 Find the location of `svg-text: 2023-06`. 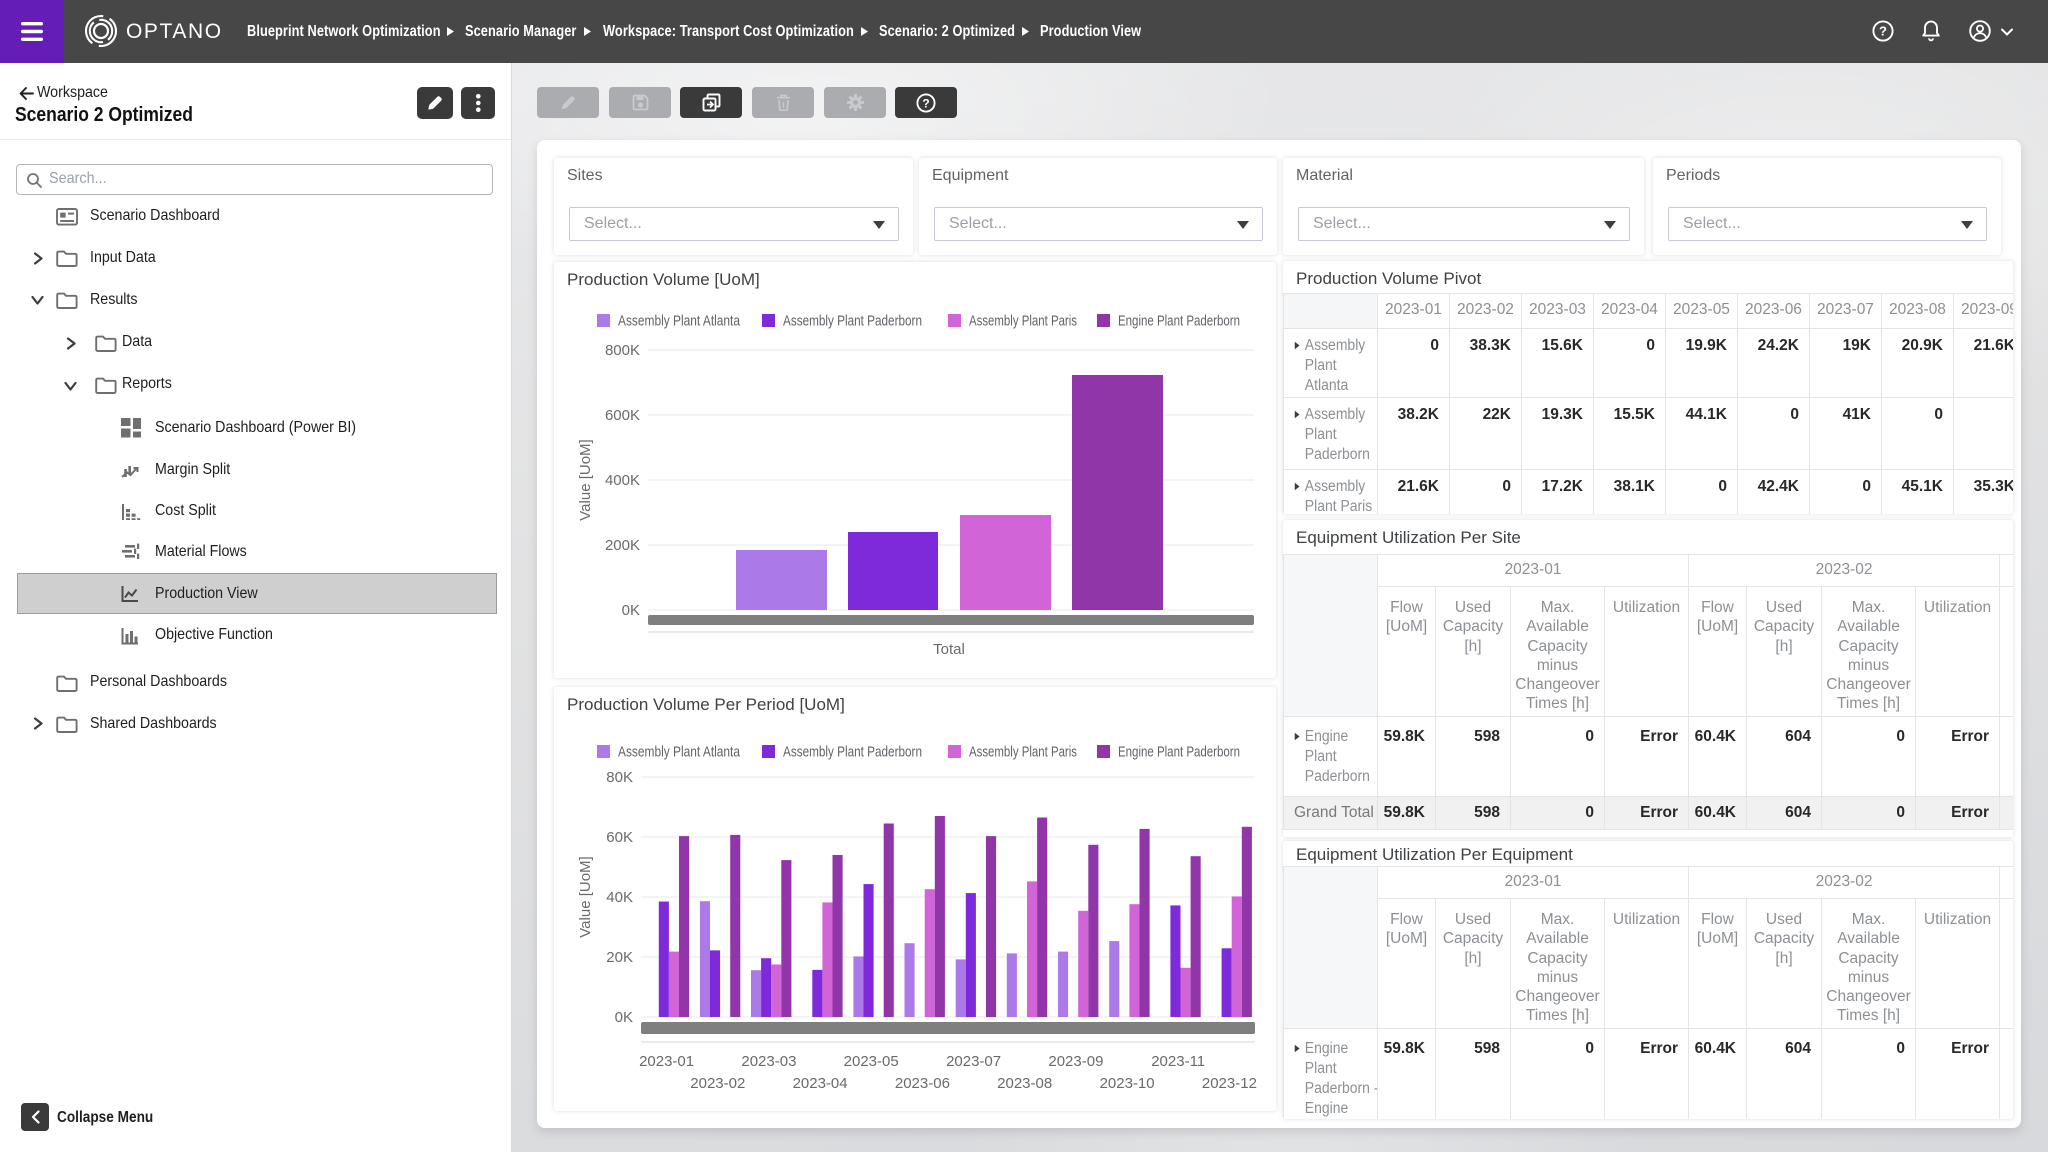

svg-text: 2023-06 is located at coordinates (922, 1083).